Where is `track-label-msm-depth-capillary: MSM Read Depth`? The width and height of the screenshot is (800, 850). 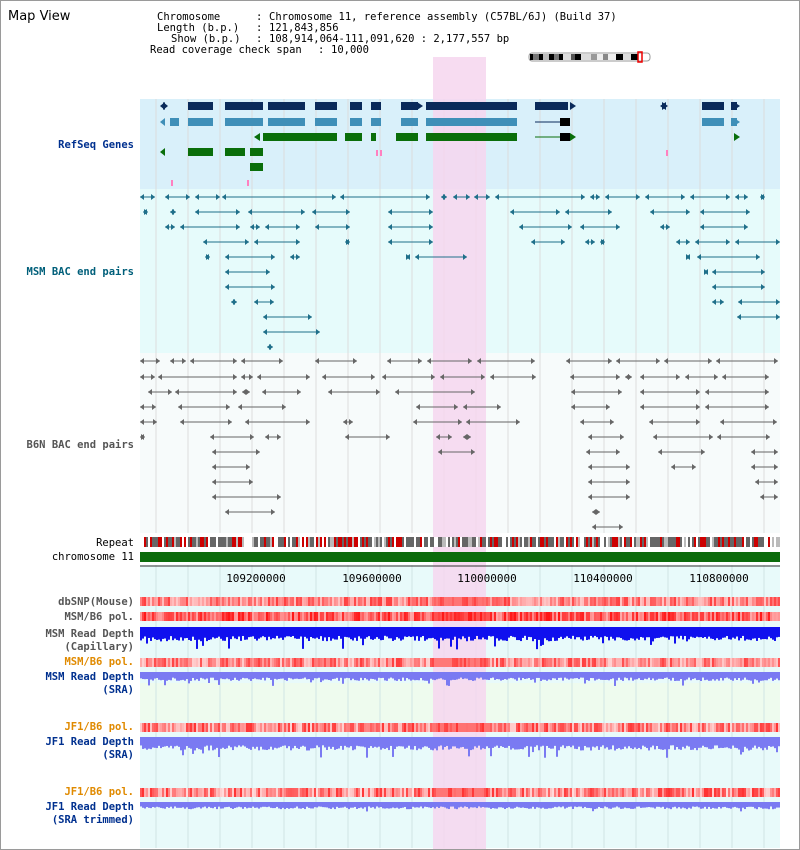 track-label-msm-depth-capillary: MSM Read Depth is located at coordinates (89, 634).